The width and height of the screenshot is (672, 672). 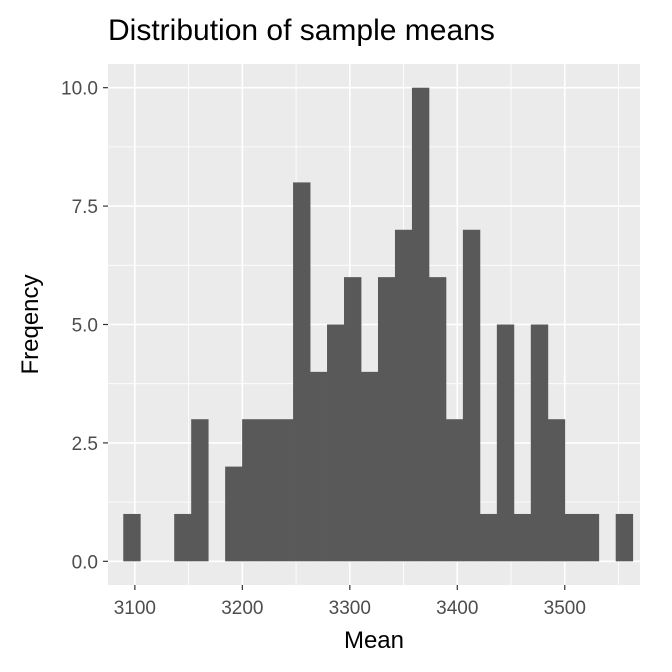 I want to click on y-tick-label-1: 2.5, so click(x=85, y=444).